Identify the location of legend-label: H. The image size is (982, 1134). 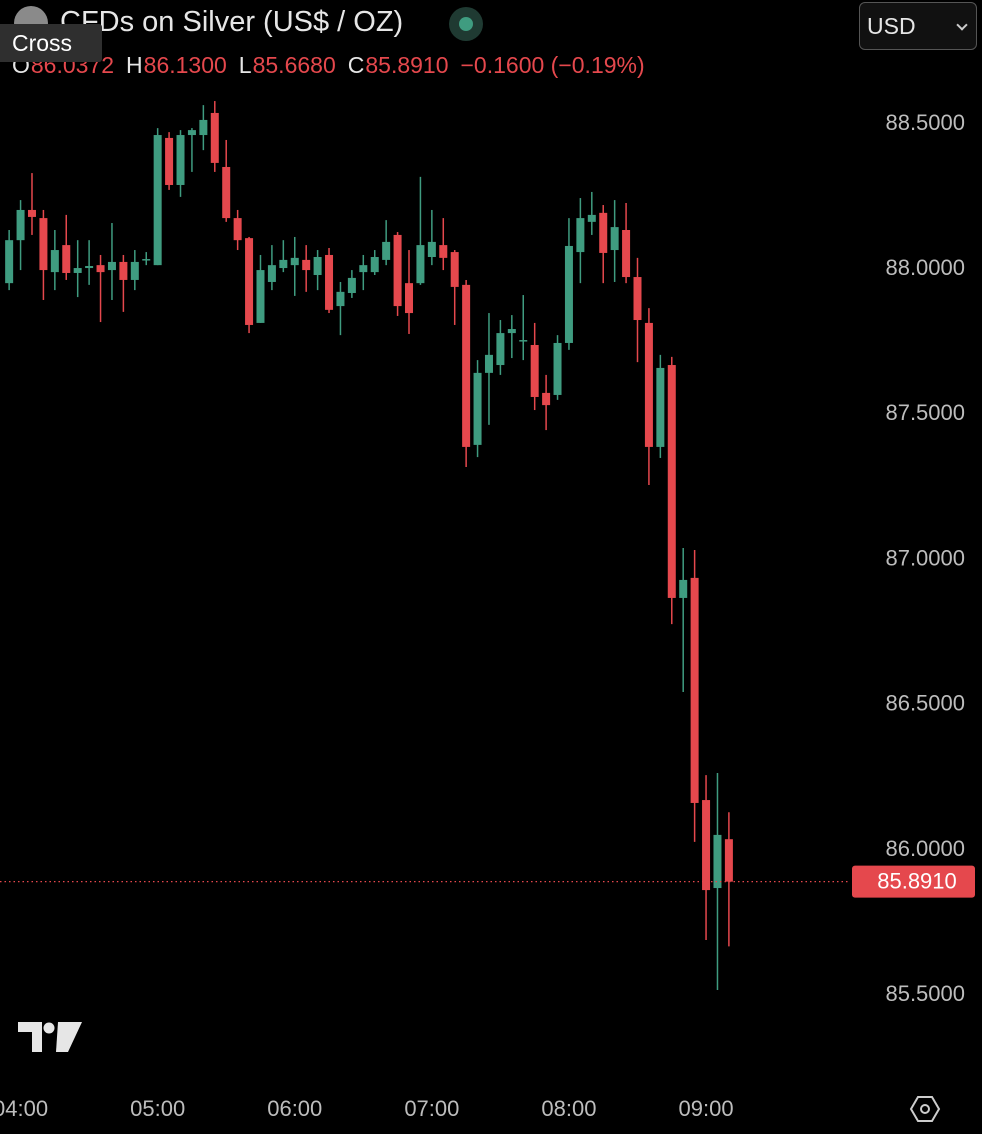
(134, 65).